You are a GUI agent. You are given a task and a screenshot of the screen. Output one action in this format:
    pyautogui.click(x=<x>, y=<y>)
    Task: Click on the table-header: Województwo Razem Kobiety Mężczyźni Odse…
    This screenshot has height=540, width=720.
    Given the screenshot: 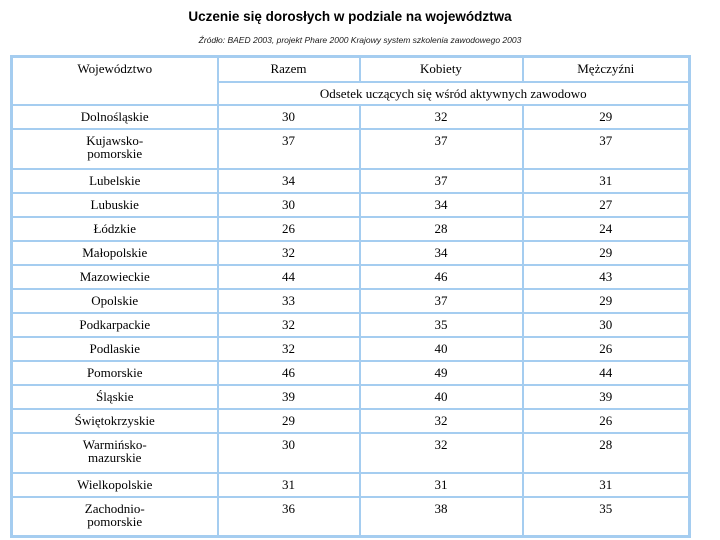 What is the action you would take?
    pyautogui.click(x=350, y=80)
    